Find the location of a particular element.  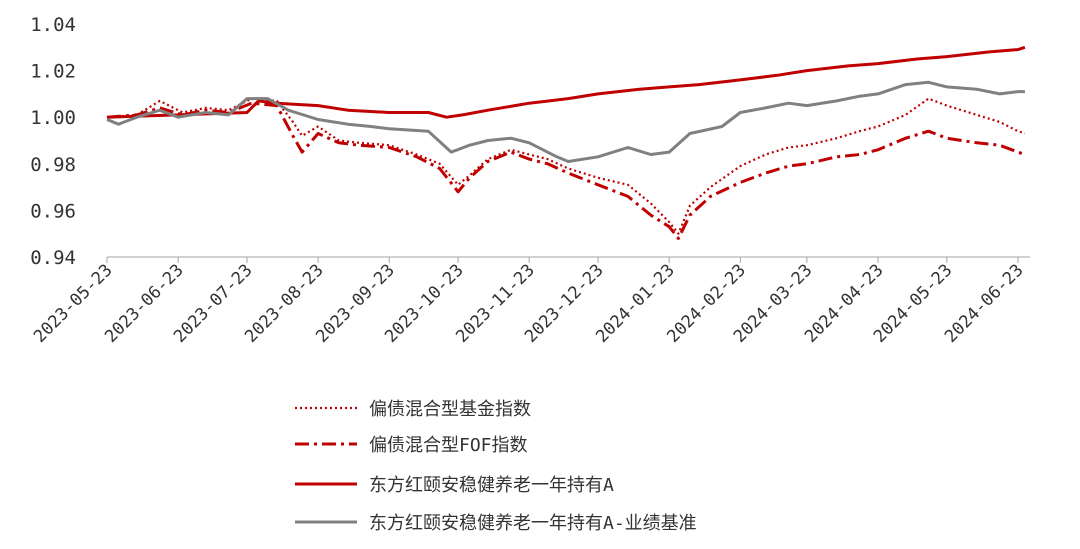

y-tick-label: 1.00 is located at coordinates (53, 118).